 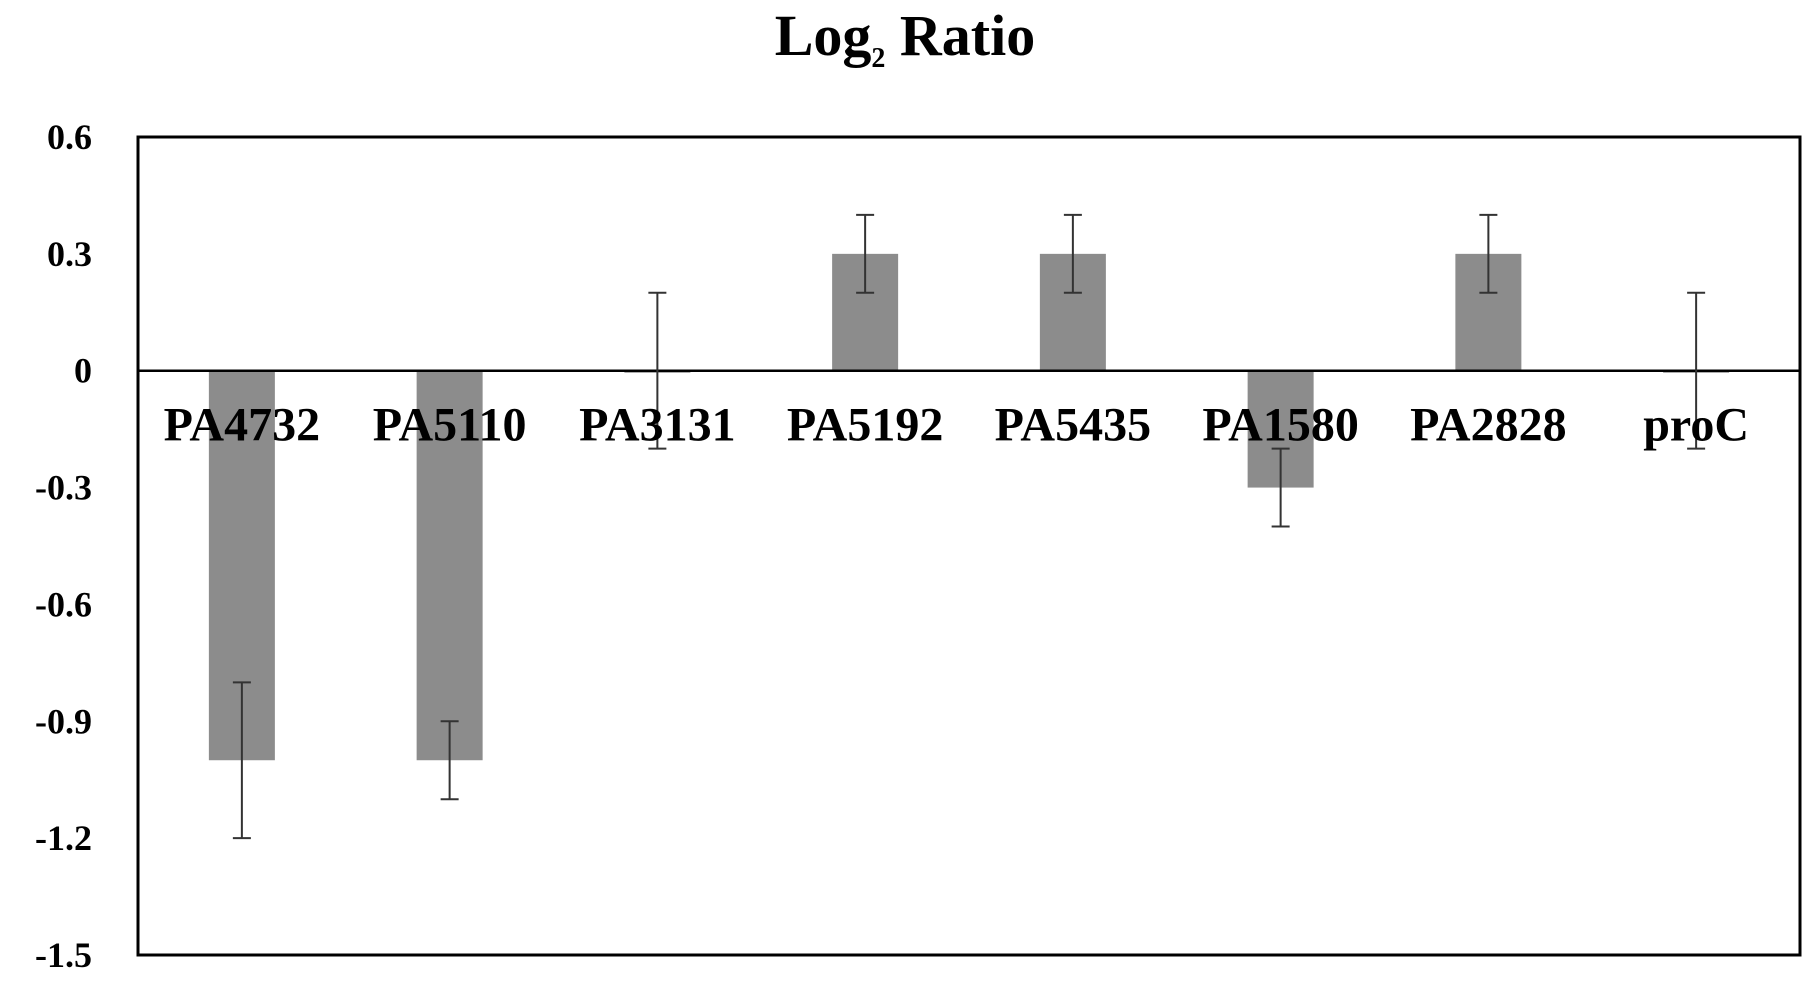 I want to click on y-tick-label: -0.9, so click(x=63, y=721).